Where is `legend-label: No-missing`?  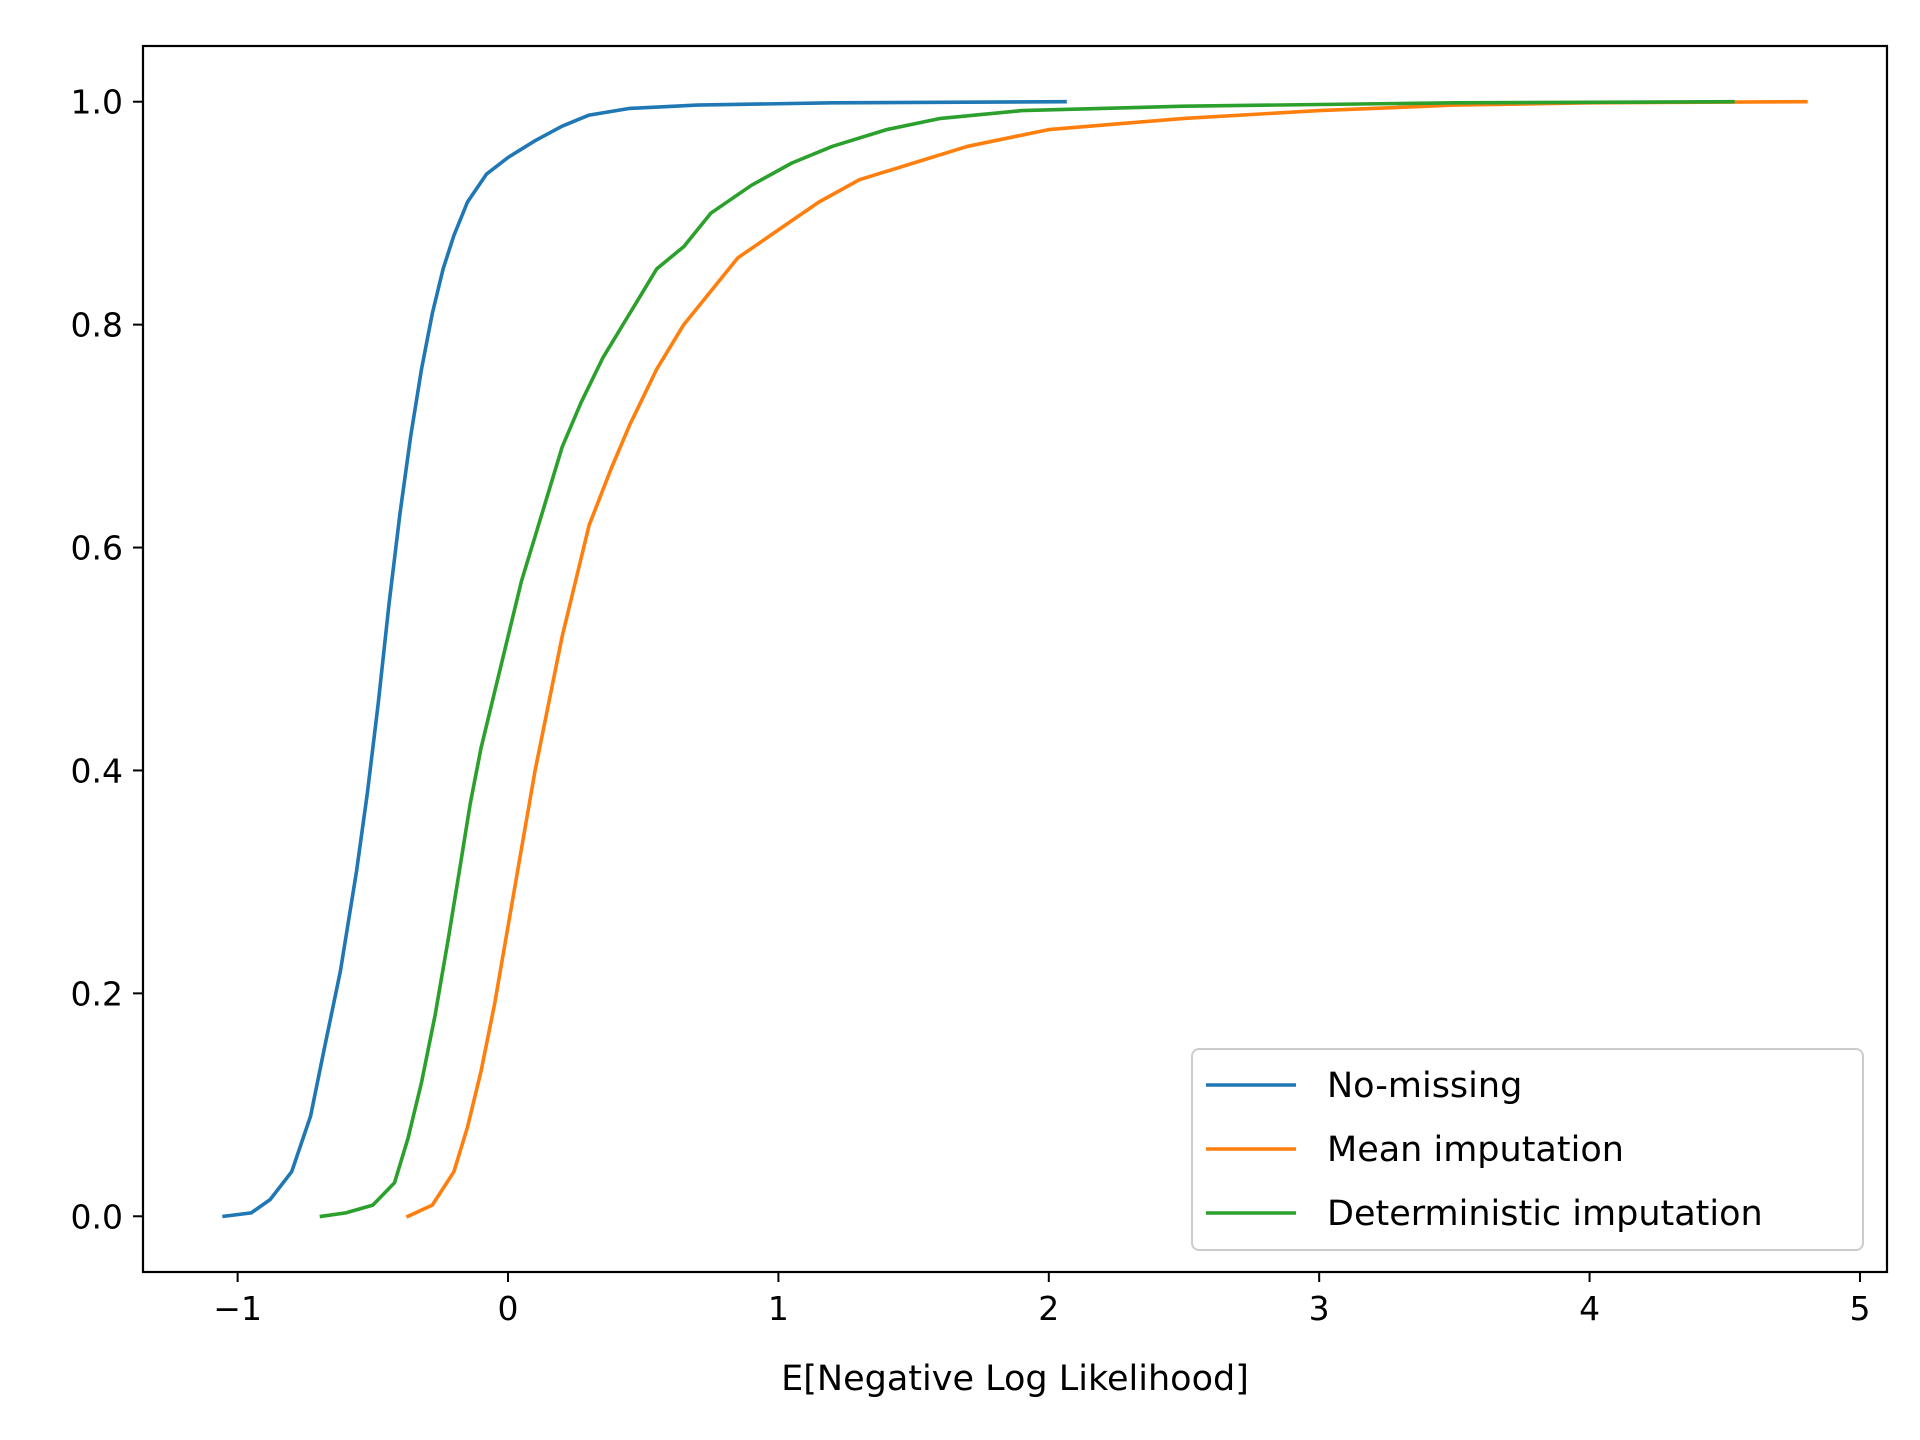
legend-label: No-missing is located at coordinates (1424, 1086).